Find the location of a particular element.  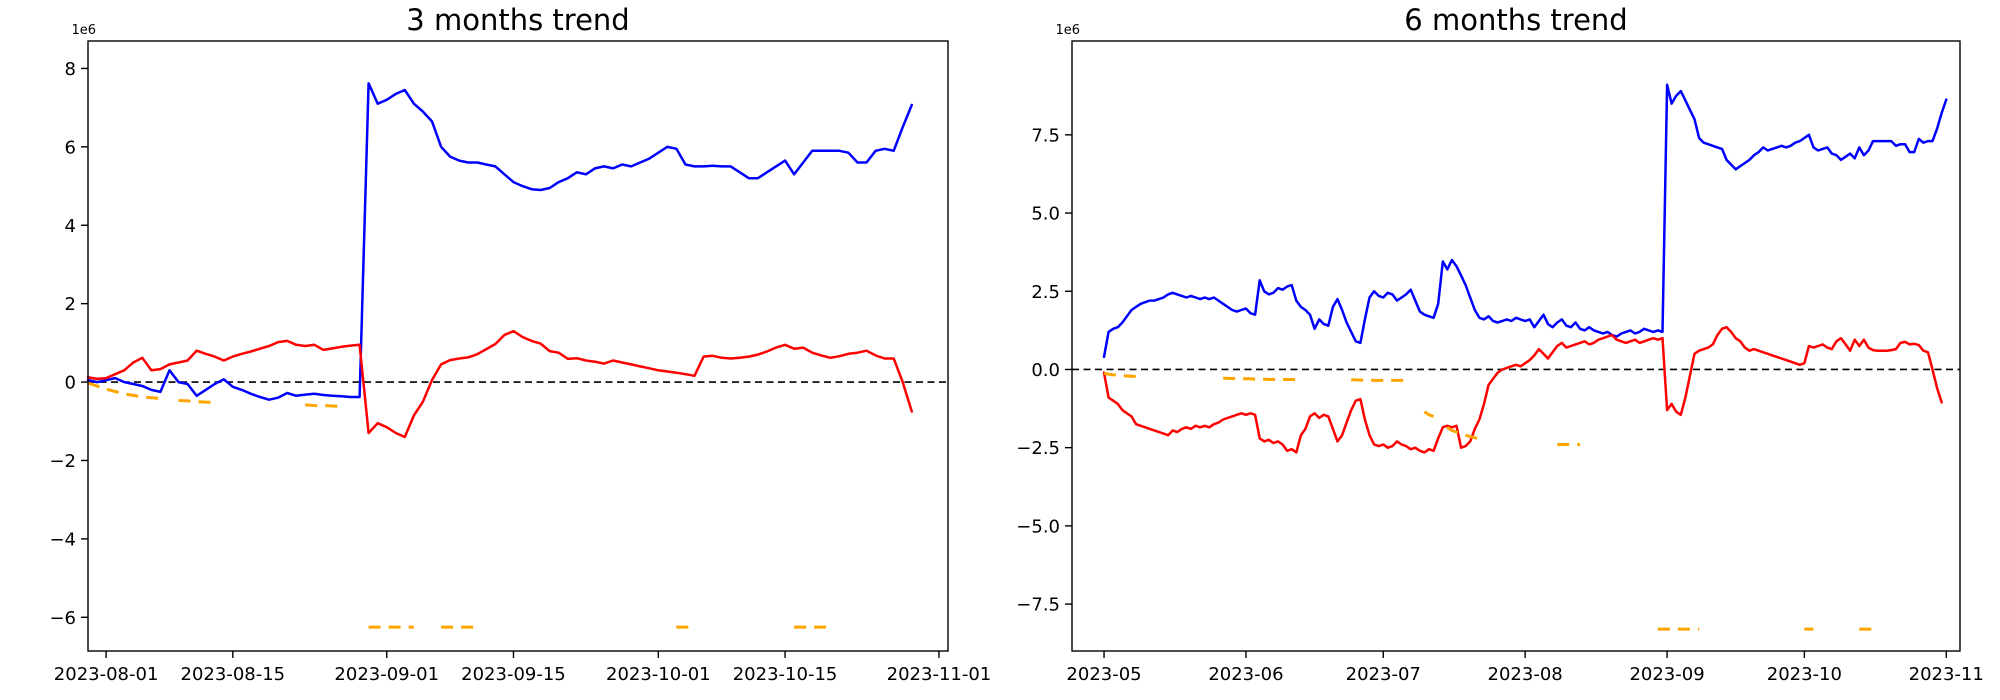

svg-text: 2023-07 is located at coordinates (1383, 674).